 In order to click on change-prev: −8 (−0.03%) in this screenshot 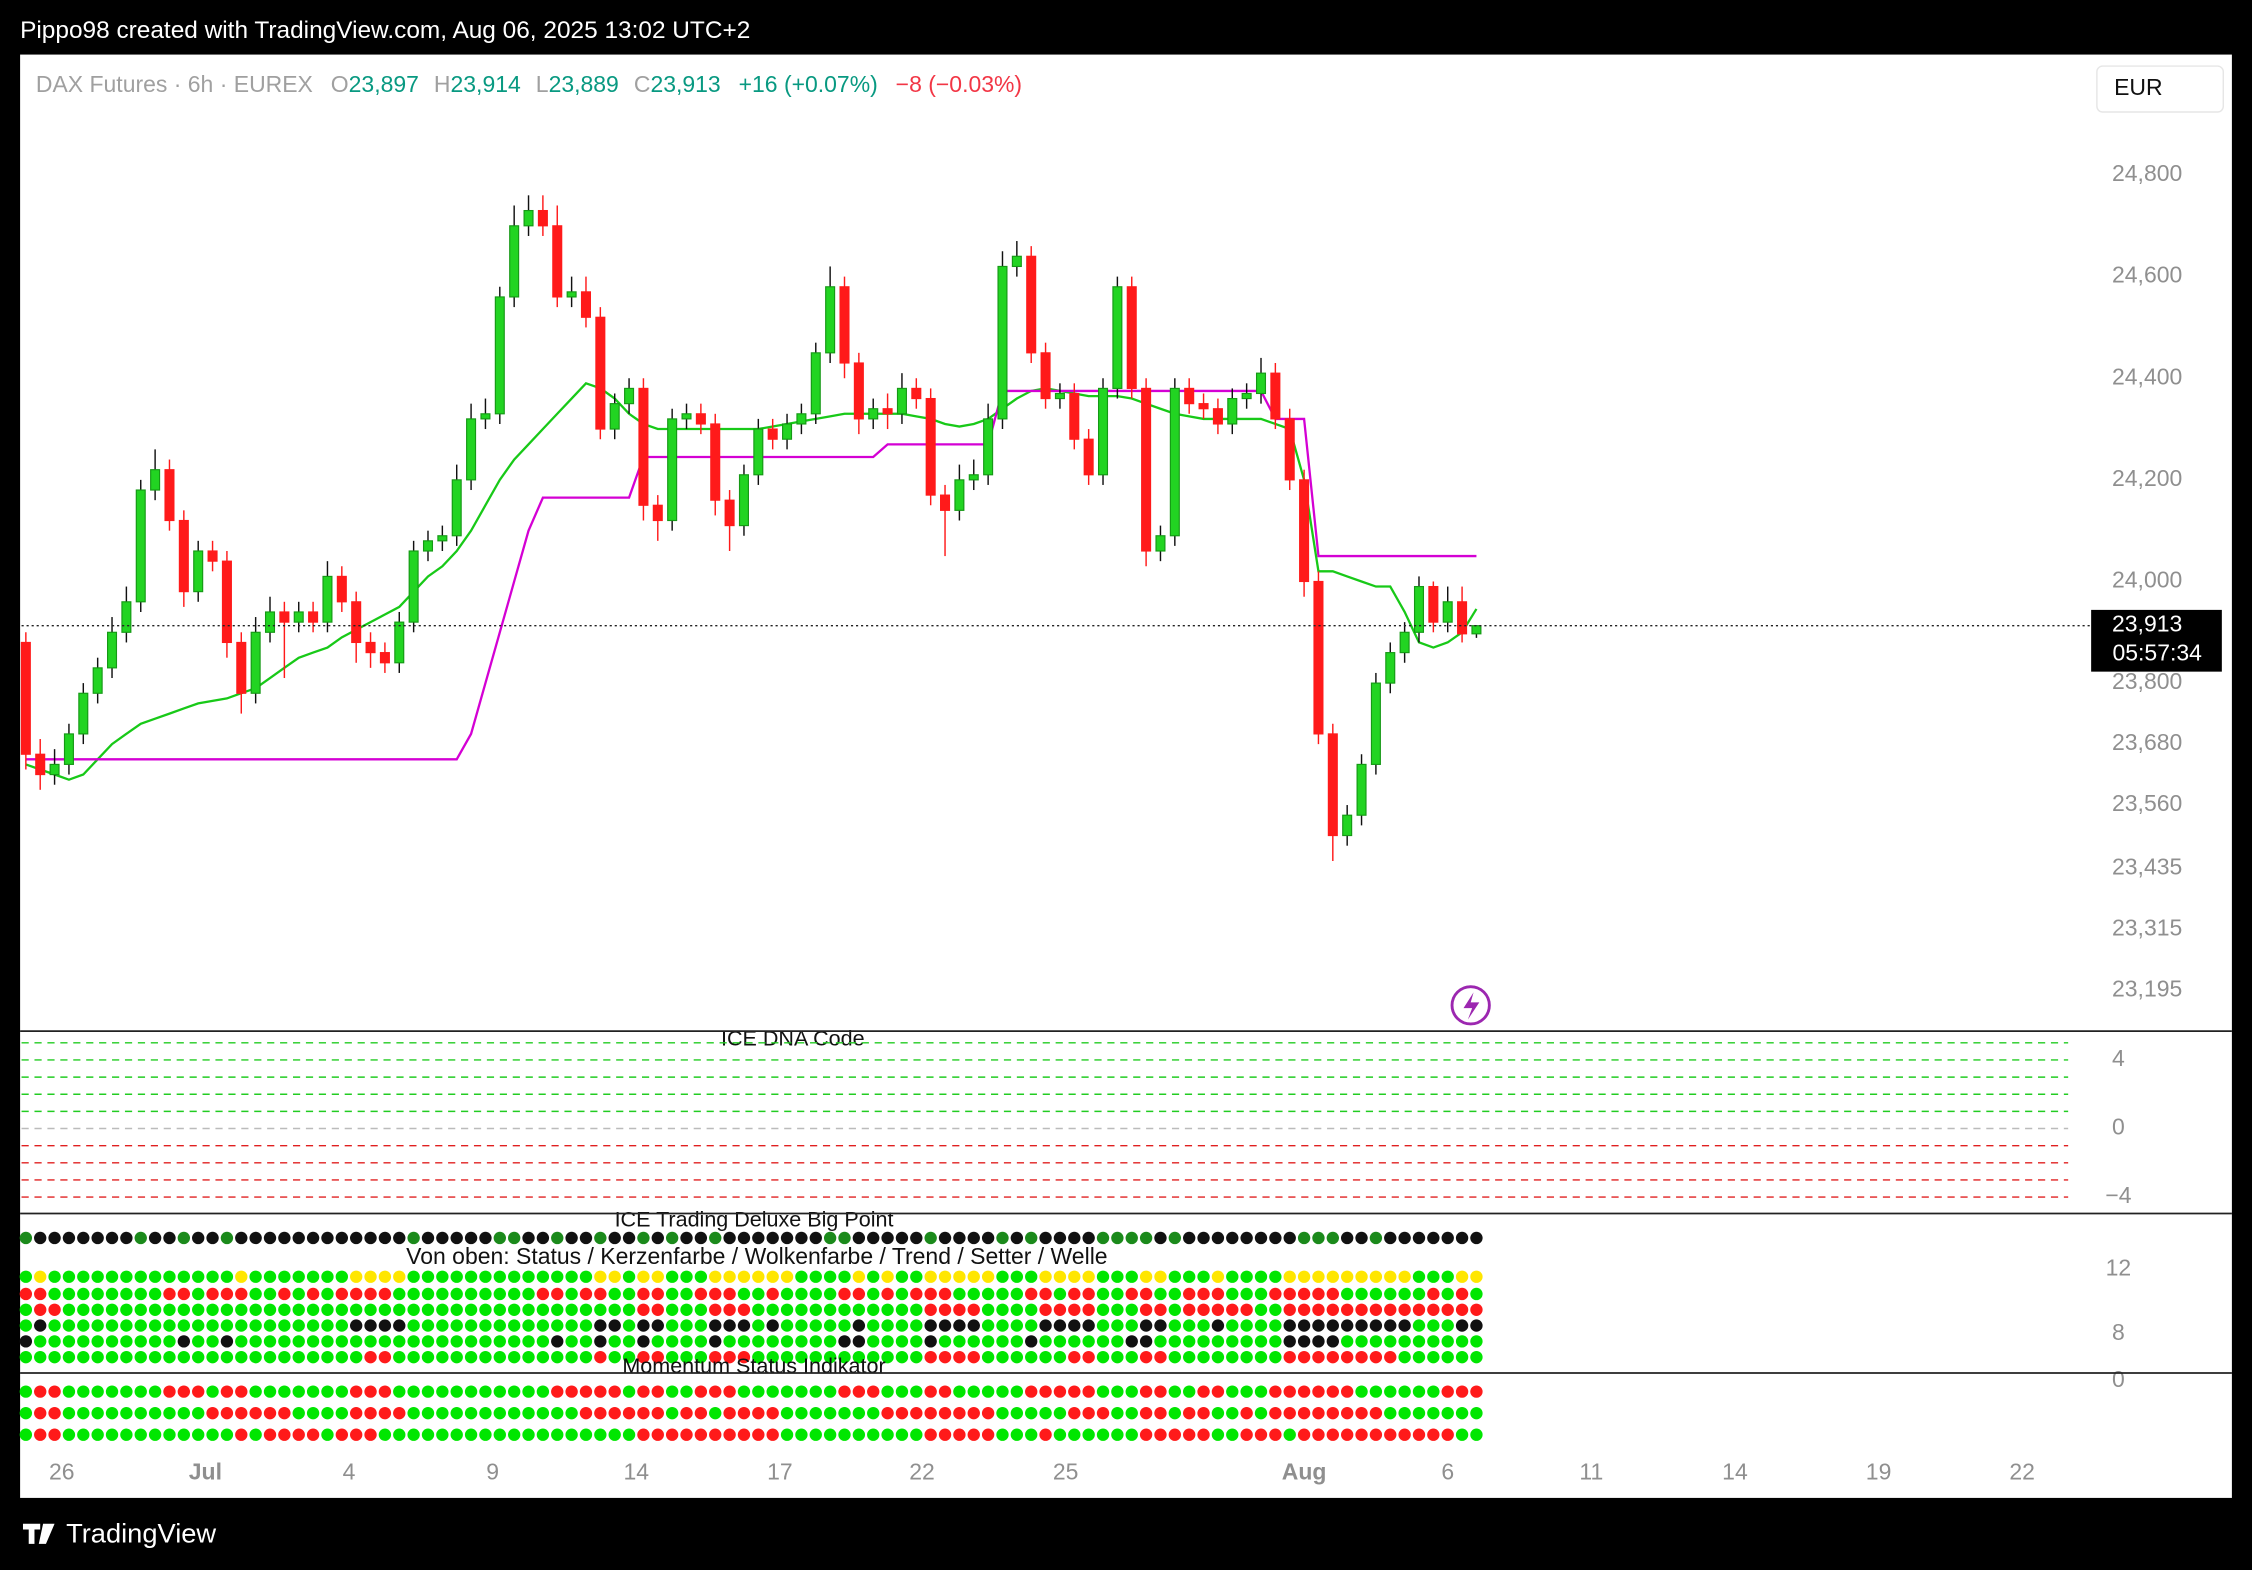, I will do `click(959, 84)`.